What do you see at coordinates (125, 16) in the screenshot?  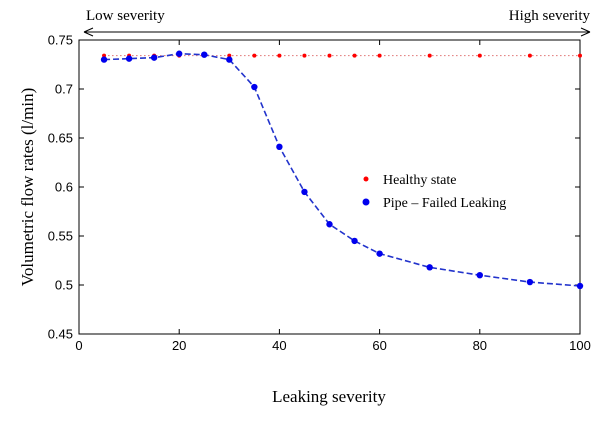 I see `low-severity-label: Low severity` at bounding box center [125, 16].